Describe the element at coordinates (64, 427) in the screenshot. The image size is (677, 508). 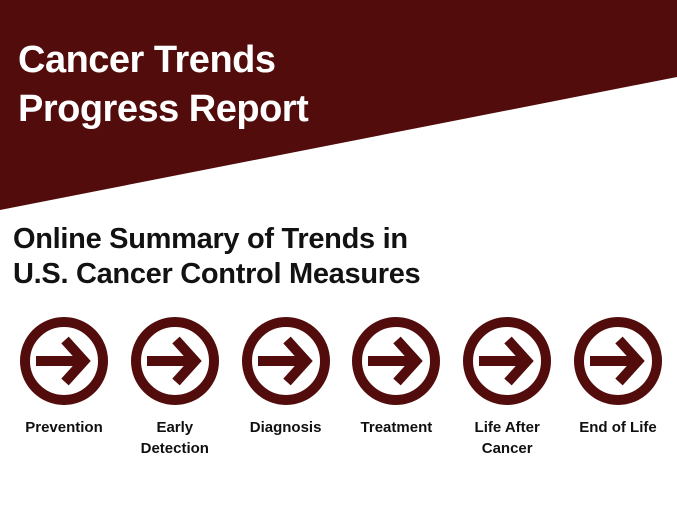
I see `category-label: Prevention` at that location.